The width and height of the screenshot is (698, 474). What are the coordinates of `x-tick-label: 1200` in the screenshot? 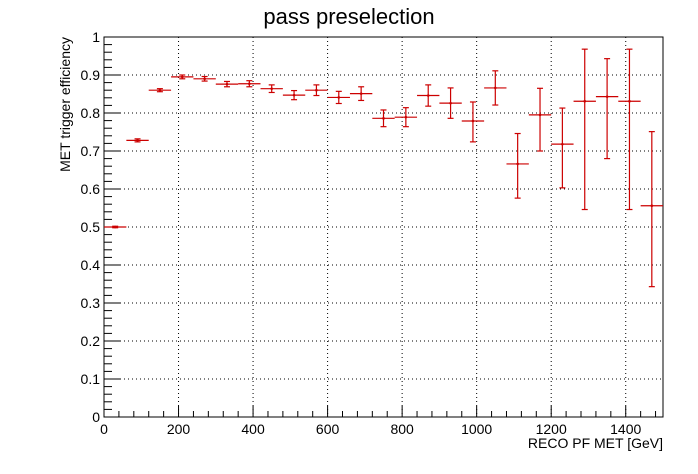 It's located at (551, 429).